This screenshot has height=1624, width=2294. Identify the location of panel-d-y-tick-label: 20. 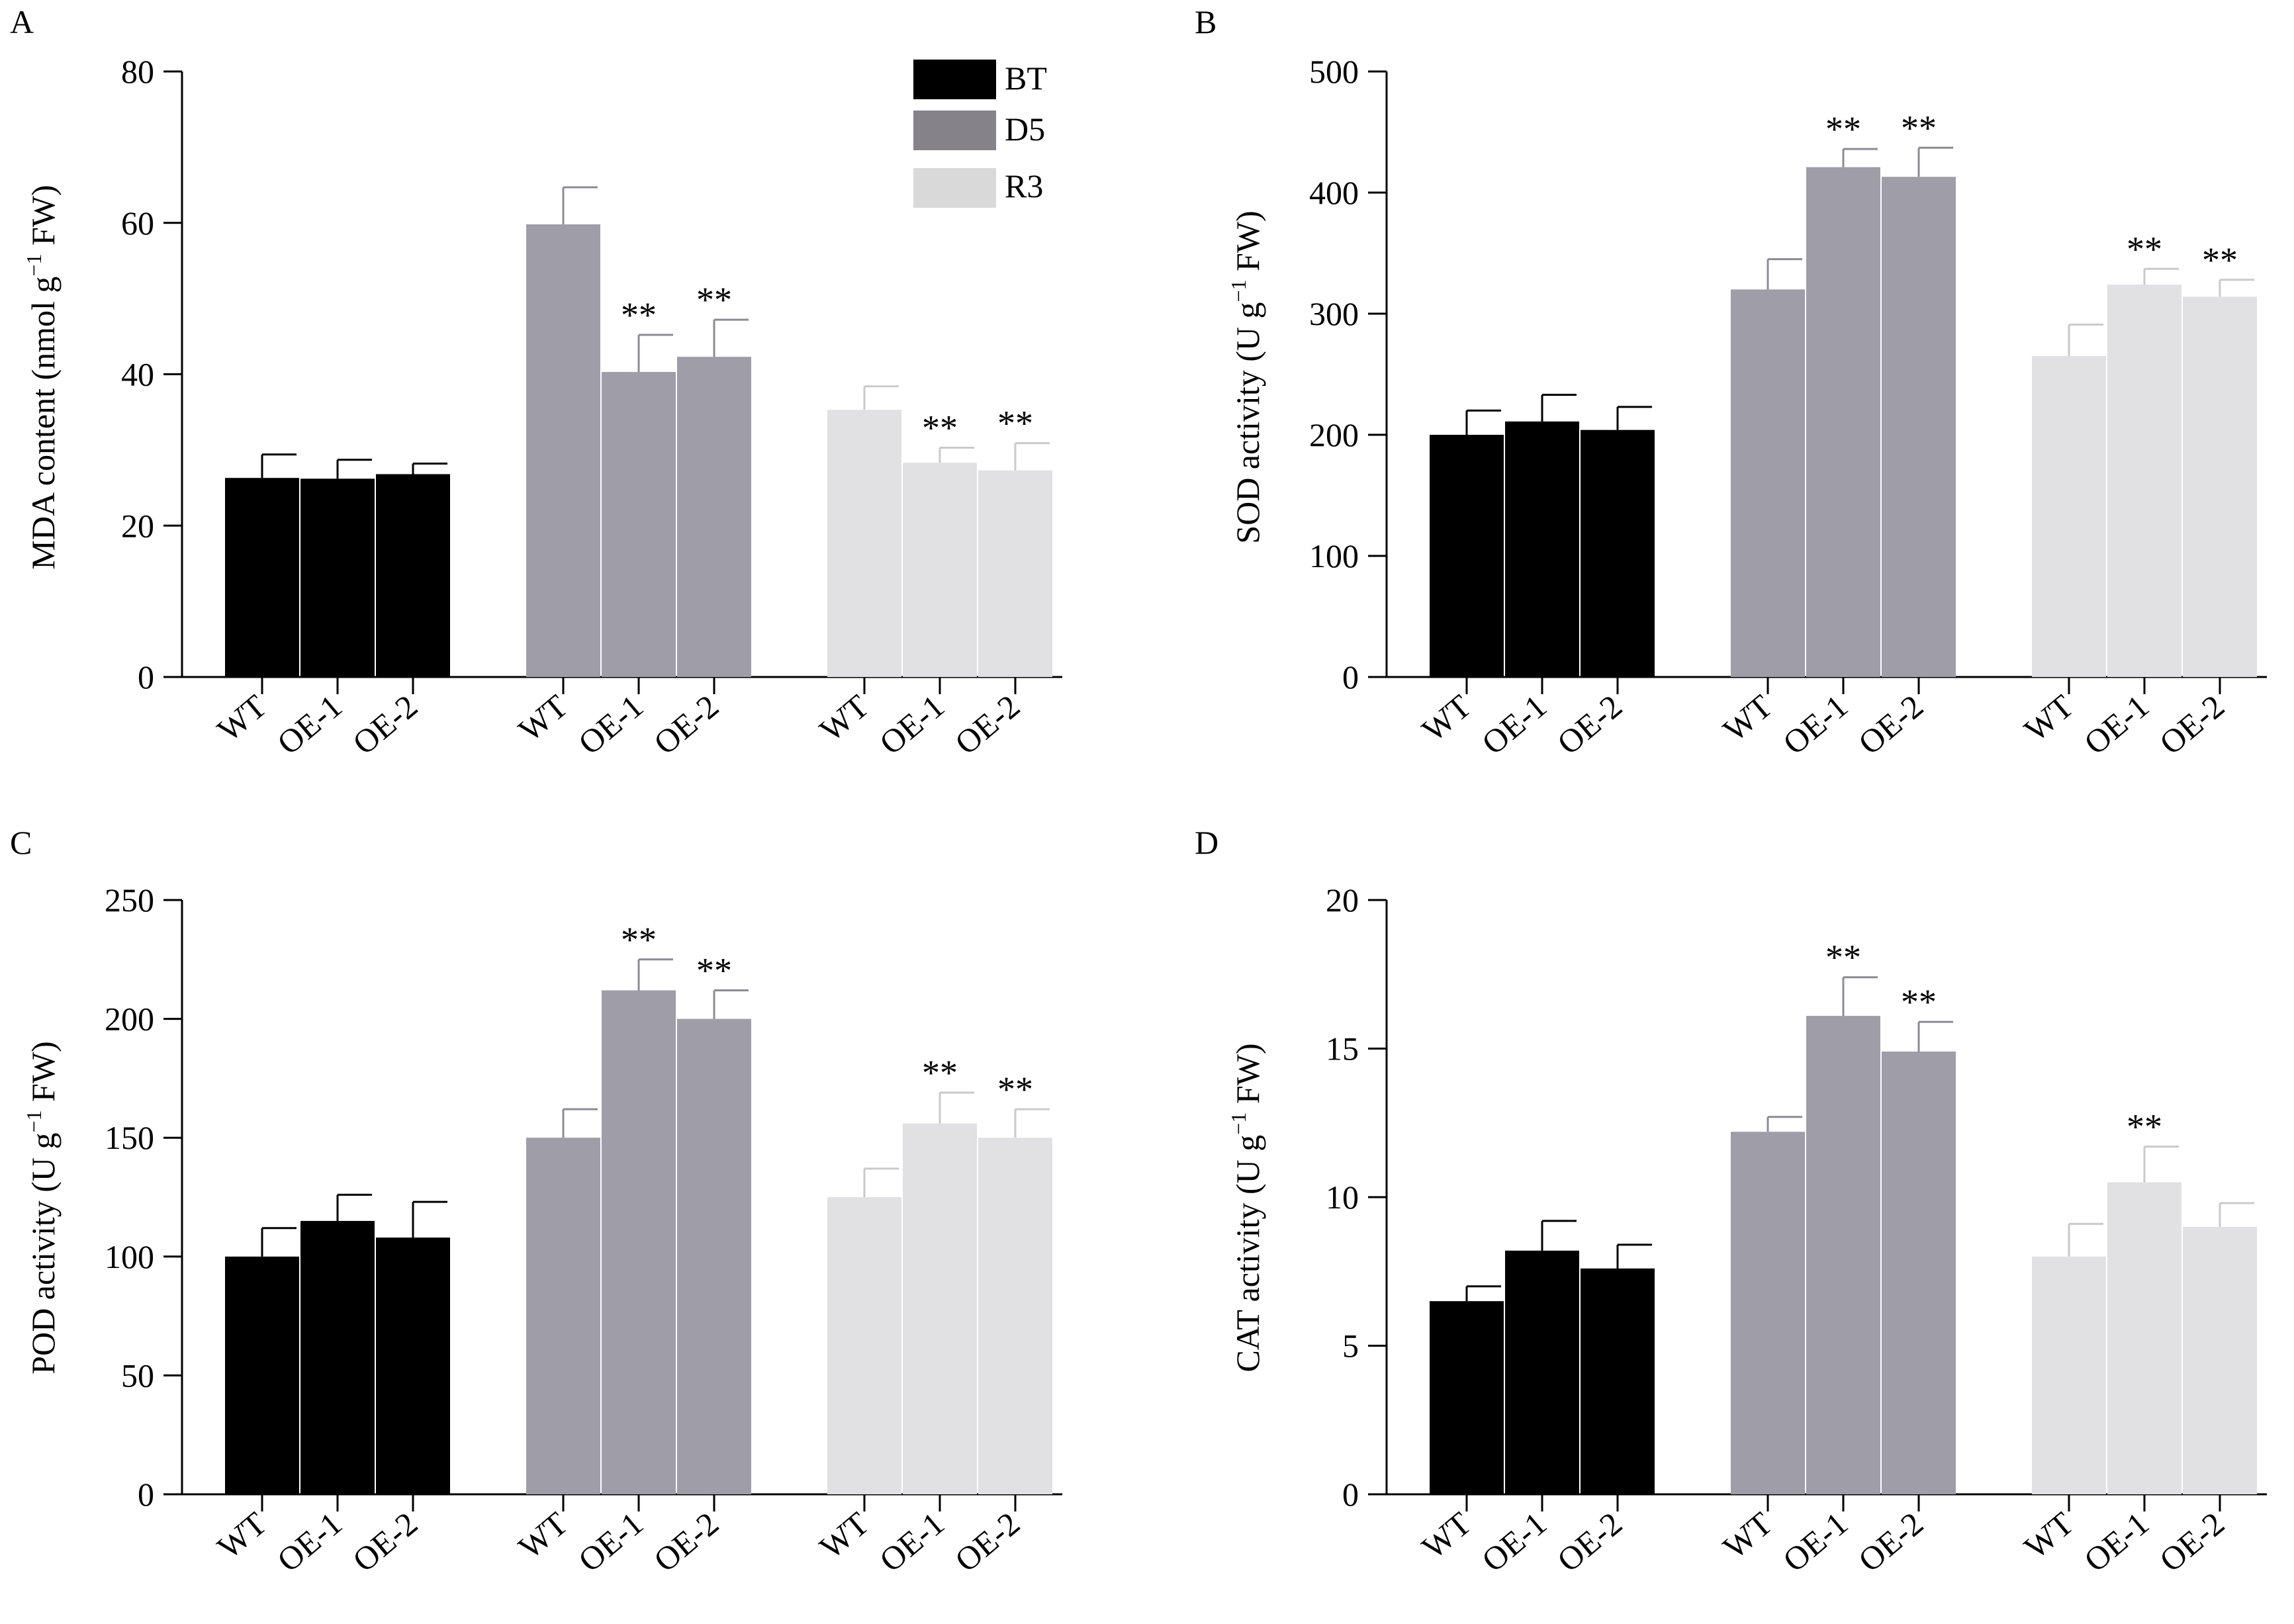
(1342, 900).